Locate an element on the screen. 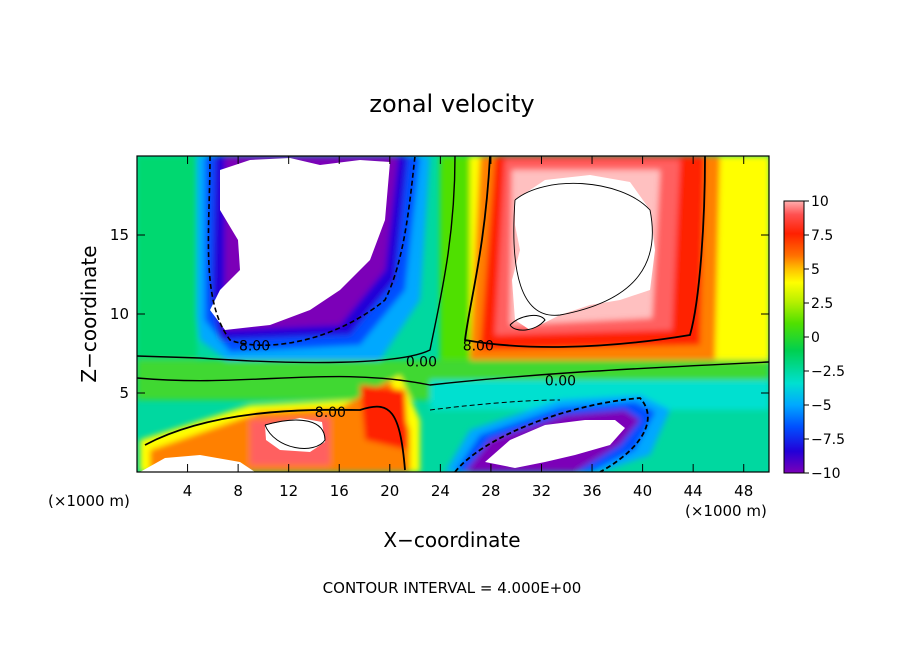  colorbar-tick-label: 0 is located at coordinates (815, 338).